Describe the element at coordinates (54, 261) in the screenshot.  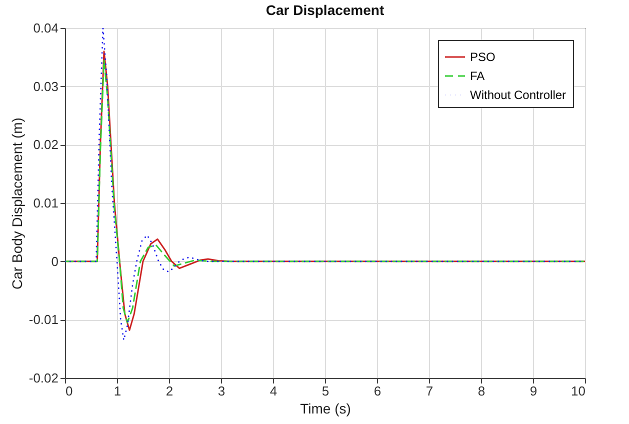
I see `y-tick-label: 0` at that location.